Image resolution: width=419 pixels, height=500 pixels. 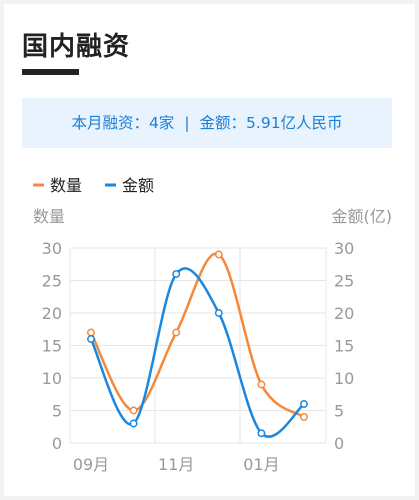 I want to click on monthly-count-text: 本月融资：4家, so click(x=123, y=123).